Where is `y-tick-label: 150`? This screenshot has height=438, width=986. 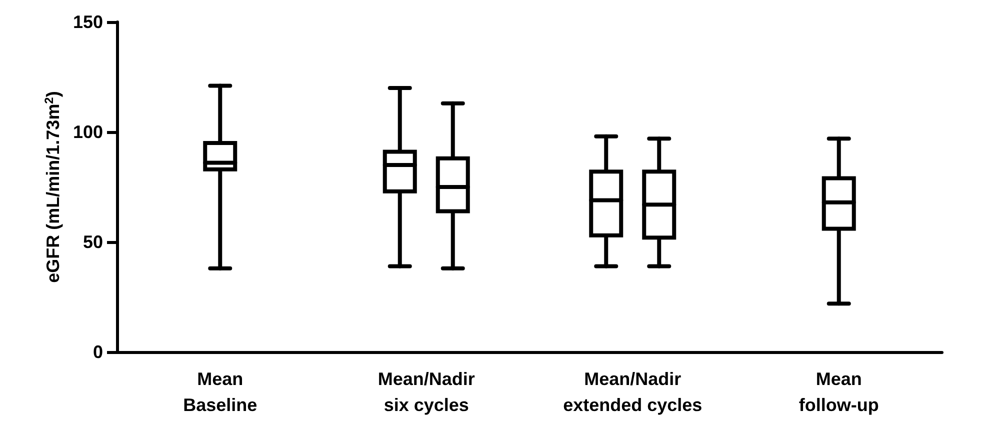
y-tick-label: 150 is located at coordinates (87, 22).